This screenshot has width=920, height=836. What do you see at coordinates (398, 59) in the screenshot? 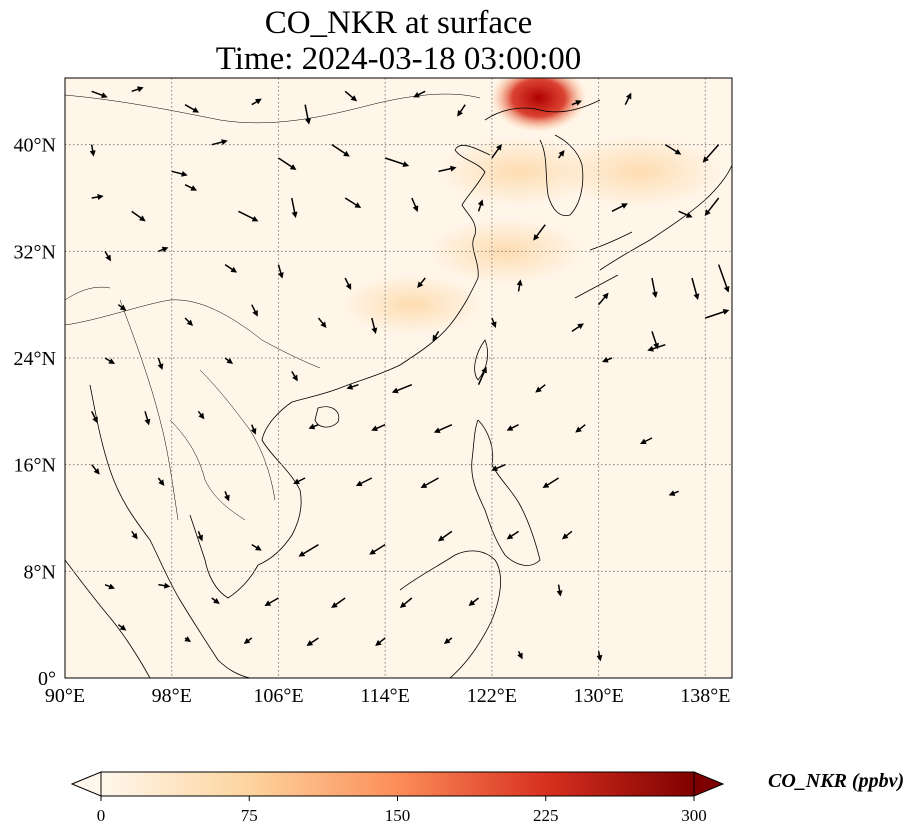
I see `map-time-subtitle: Time: 2024-03-18 03:00:00` at bounding box center [398, 59].